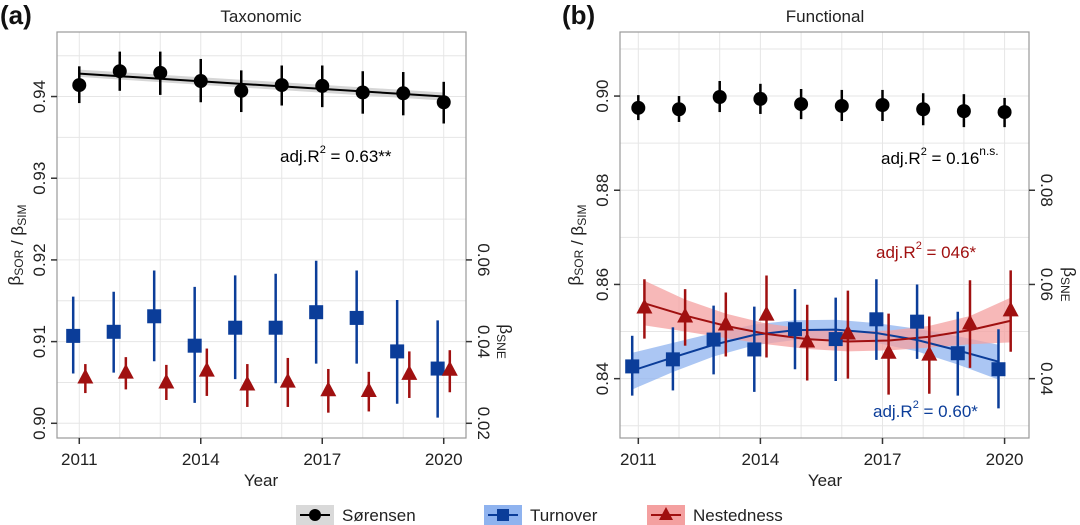  I want to click on y-axis-title-left-b: βSOR / βSIM, so click(577, 244).